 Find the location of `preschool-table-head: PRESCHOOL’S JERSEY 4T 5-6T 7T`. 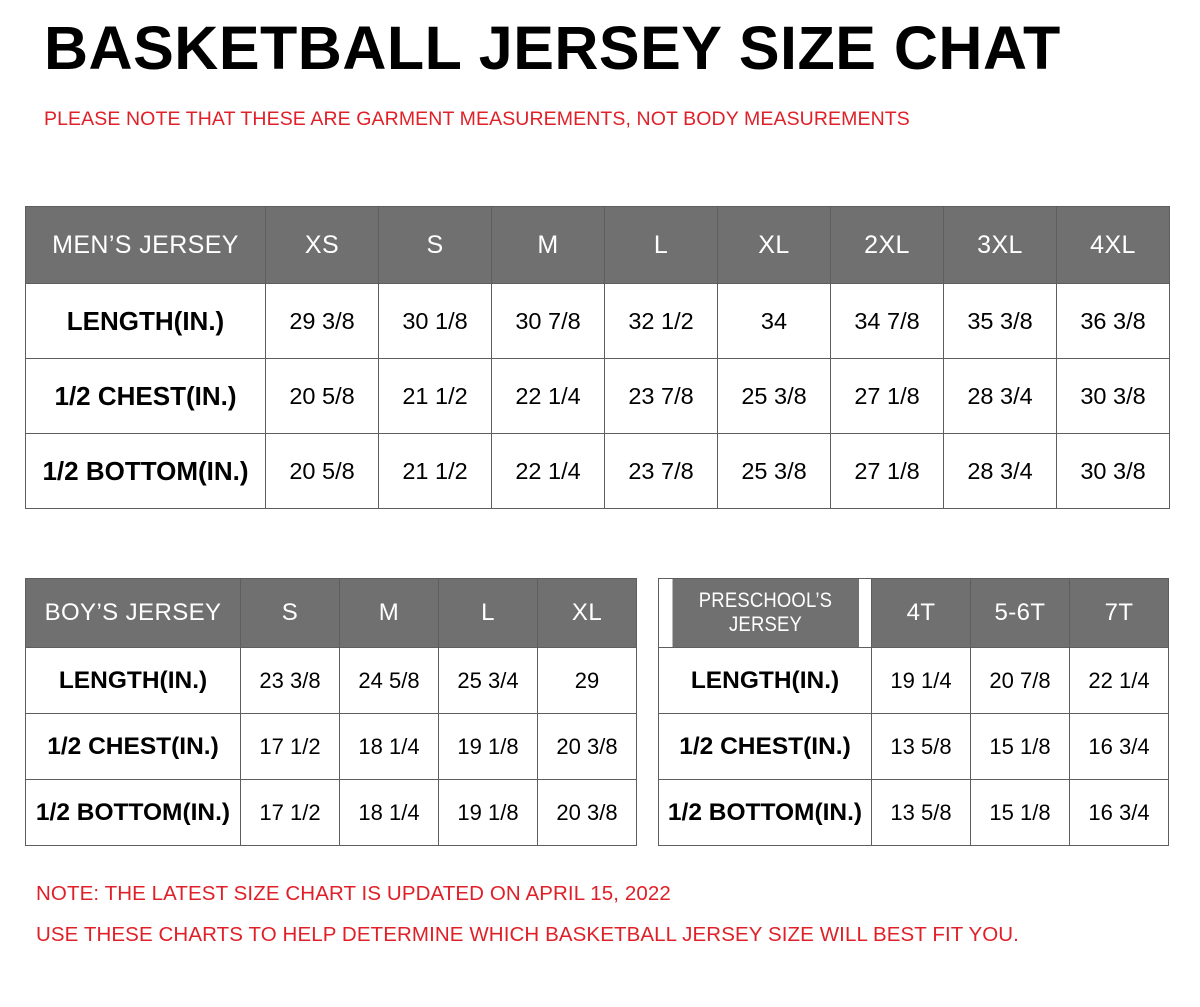

preschool-table-head: PRESCHOOL’S JERSEY 4T 5-6T 7T is located at coordinates (914, 613).